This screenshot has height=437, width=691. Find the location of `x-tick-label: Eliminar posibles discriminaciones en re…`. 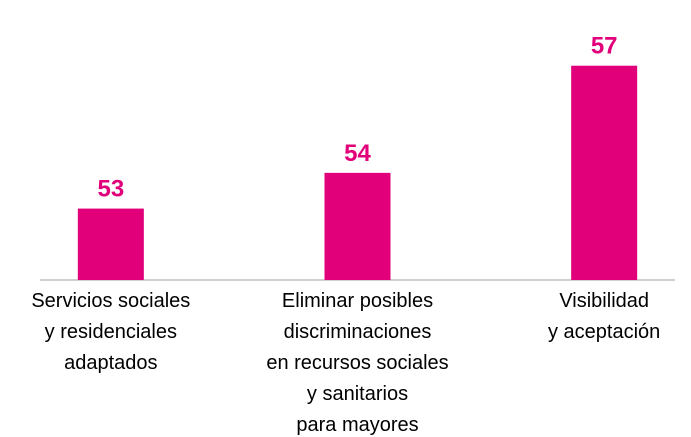

x-tick-label: Eliminar posibles discriminaciones en re… is located at coordinates (357, 363).